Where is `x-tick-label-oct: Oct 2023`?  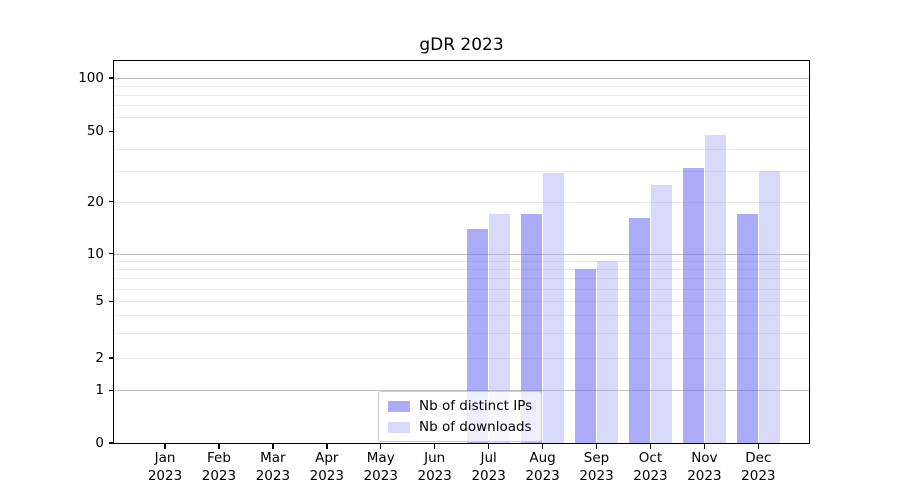
x-tick-label-oct: Oct 2023 is located at coordinates (650, 467).